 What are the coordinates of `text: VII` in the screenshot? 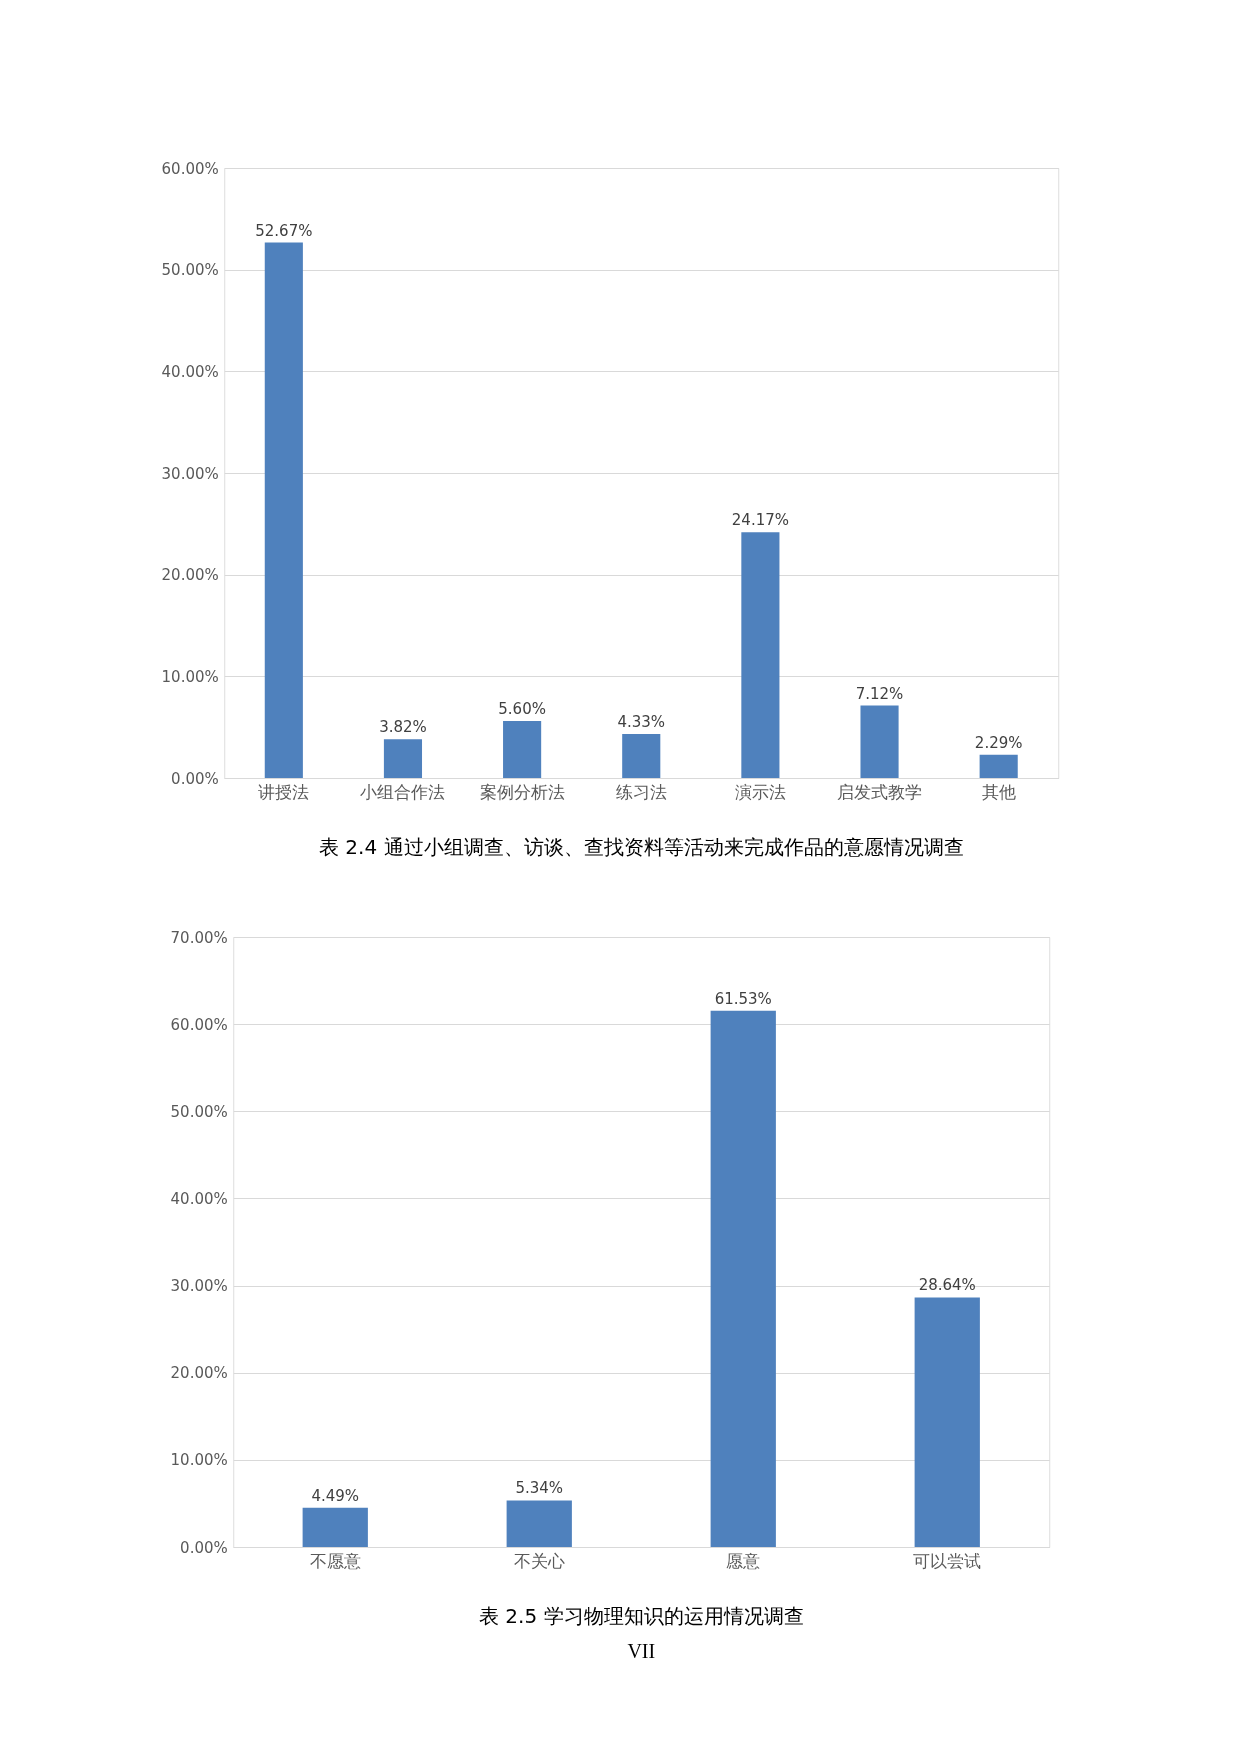 It's located at (641, 1651).